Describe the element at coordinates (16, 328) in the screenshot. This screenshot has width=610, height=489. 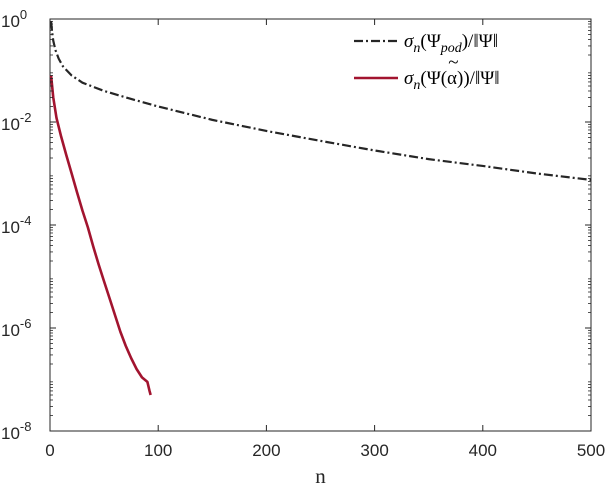
I see `y-tick-label: 10⁻⁶` at that location.